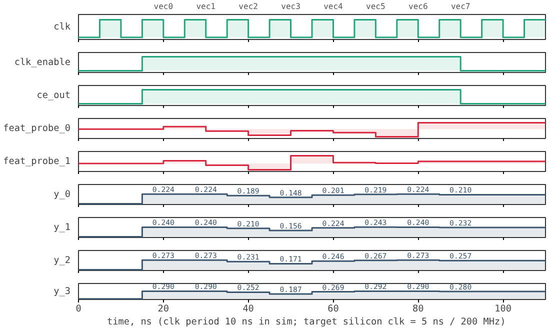 Image resolution: width=550 pixels, height=328 pixels. I want to click on text: vec2, so click(248, 6).